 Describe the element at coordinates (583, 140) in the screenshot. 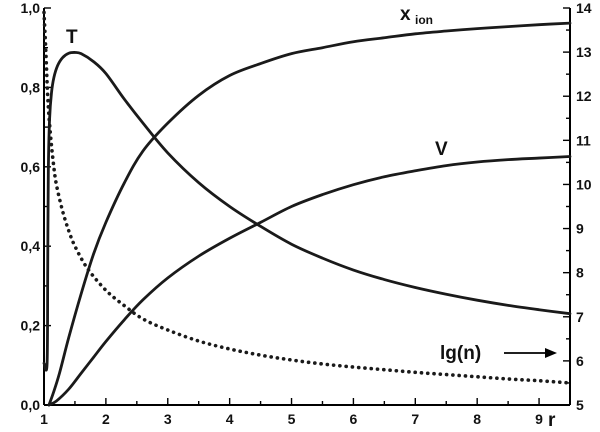

I see `right-tick-label: 11` at that location.